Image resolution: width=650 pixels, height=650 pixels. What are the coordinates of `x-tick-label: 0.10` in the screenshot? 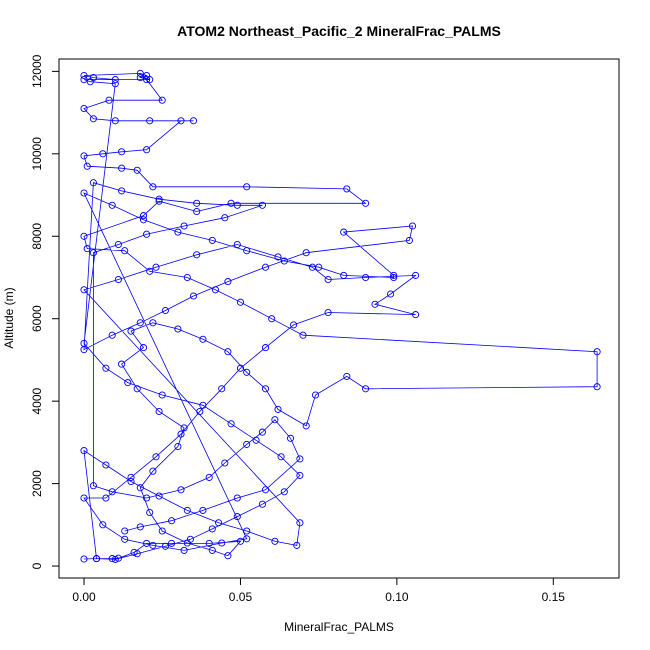 It's located at (397, 597).